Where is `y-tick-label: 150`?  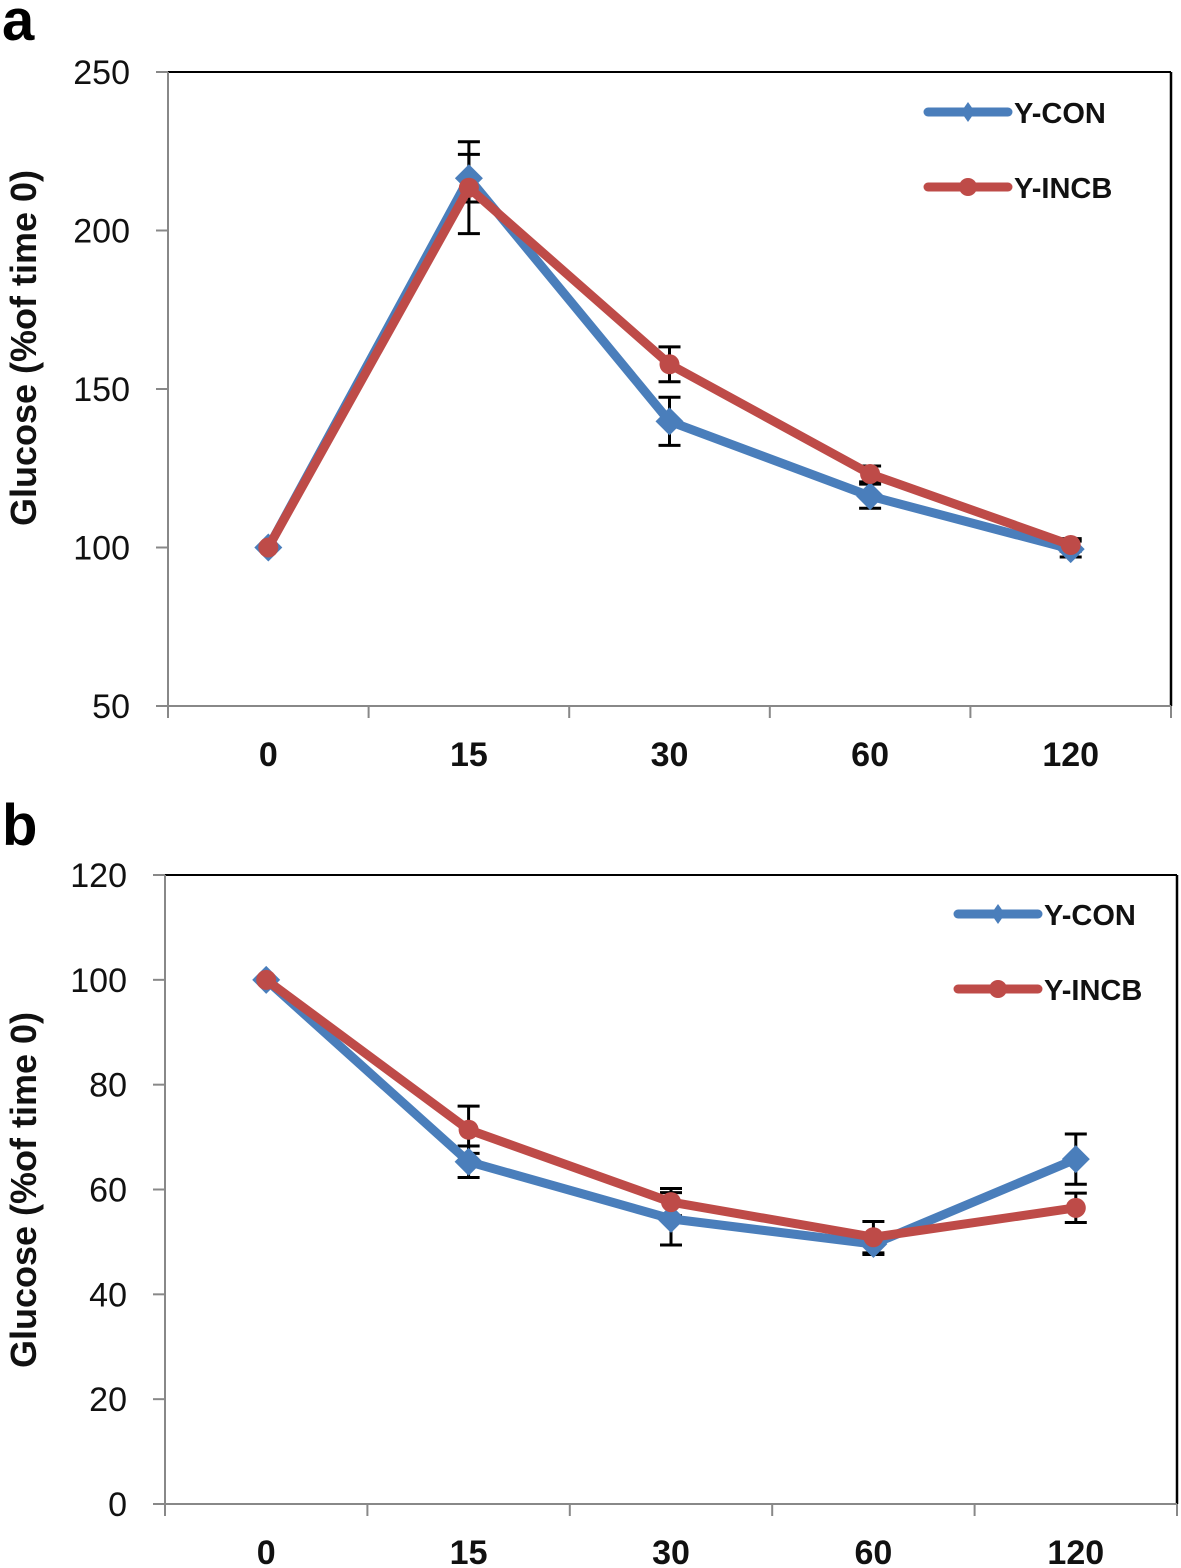 y-tick-label: 150 is located at coordinates (101, 390).